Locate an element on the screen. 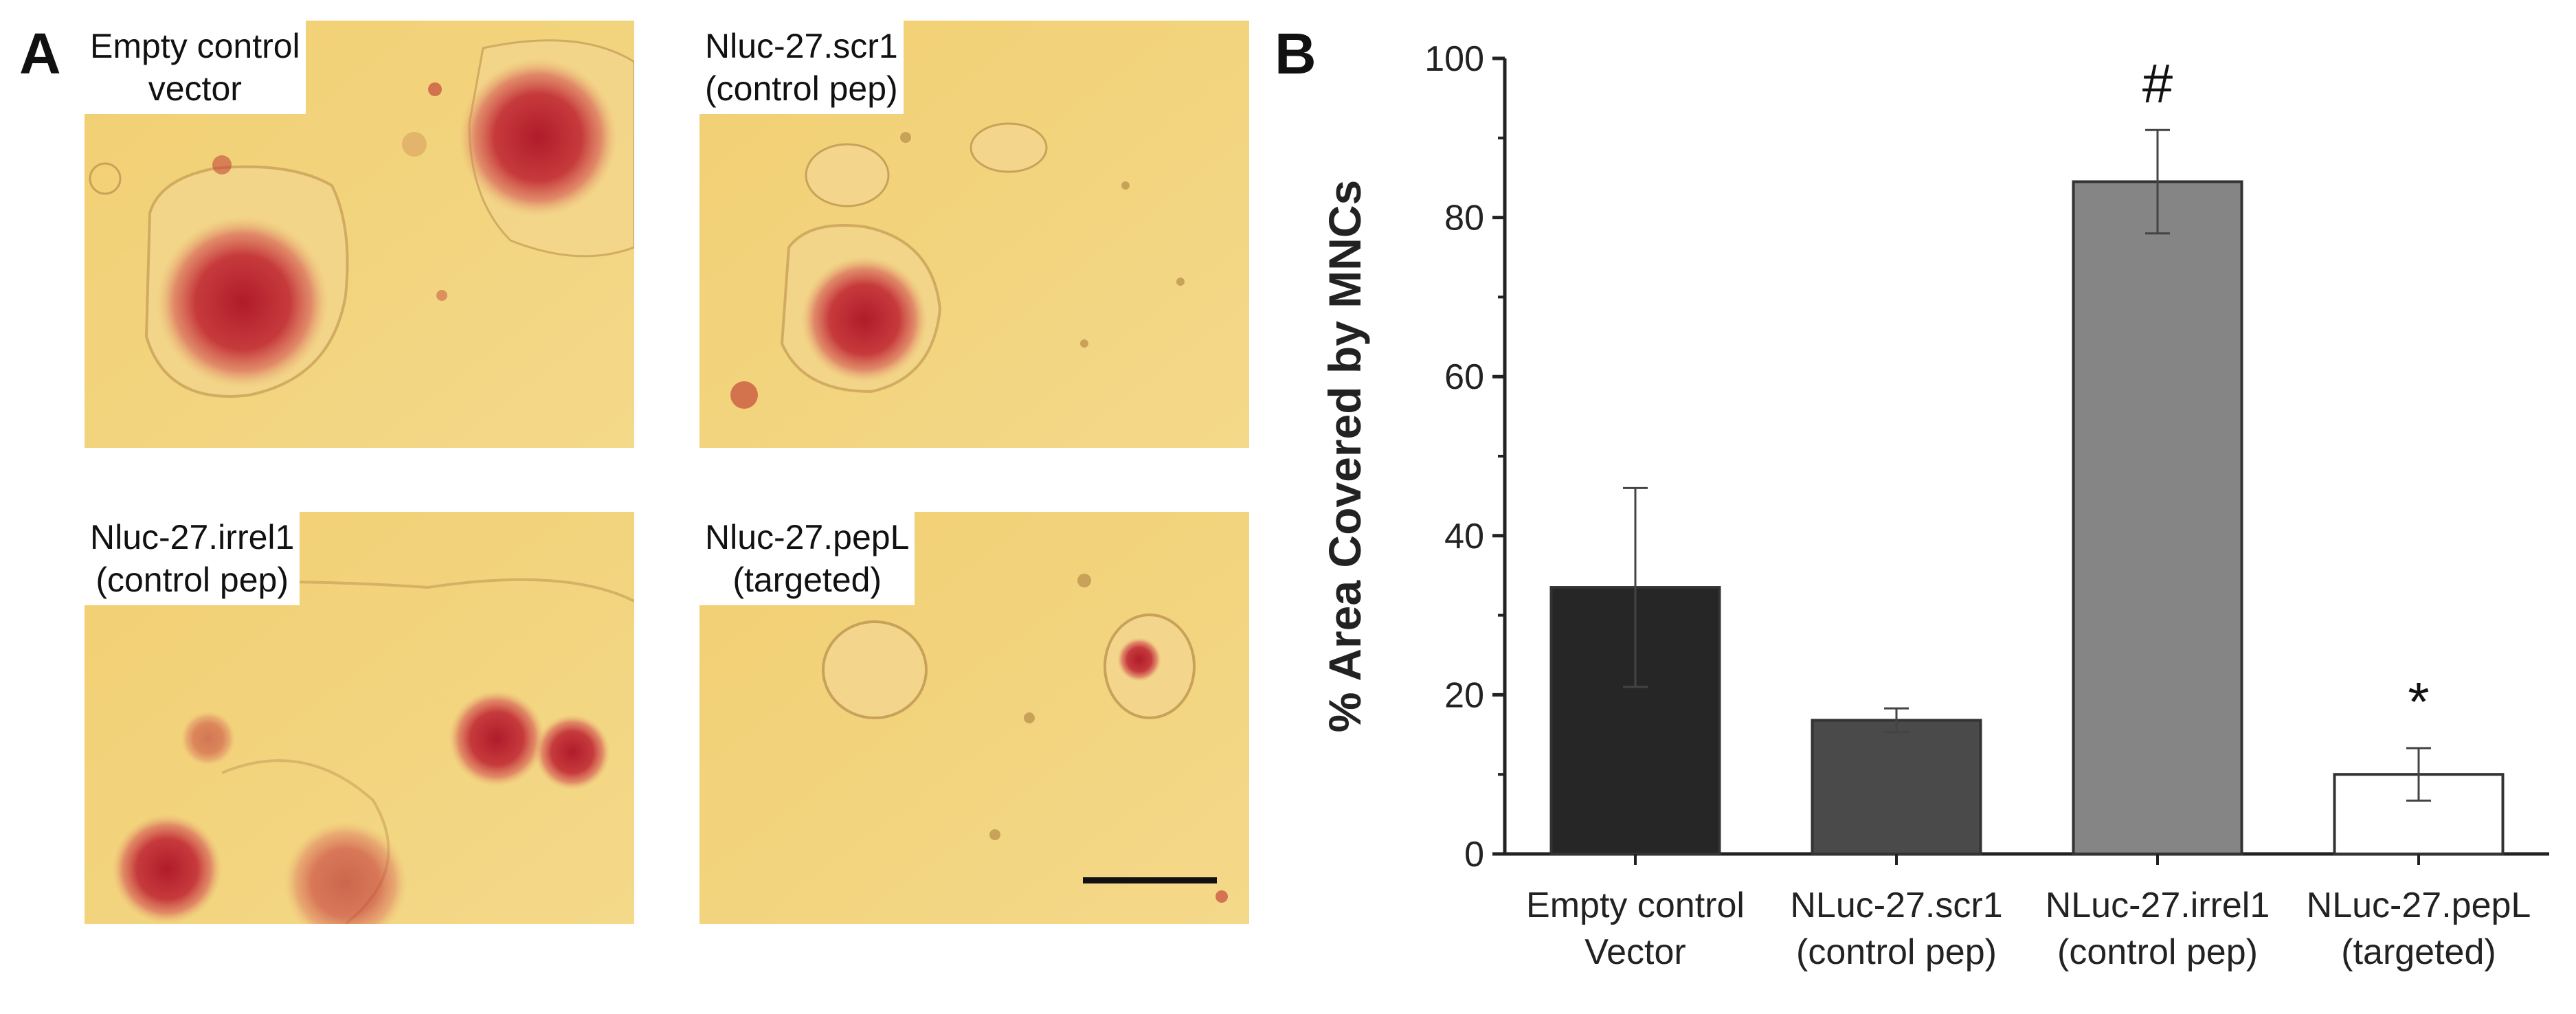 Image resolution: width=2576 pixels, height=1014 pixels. panel-a-letter: A is located at coordinates (40, 54).